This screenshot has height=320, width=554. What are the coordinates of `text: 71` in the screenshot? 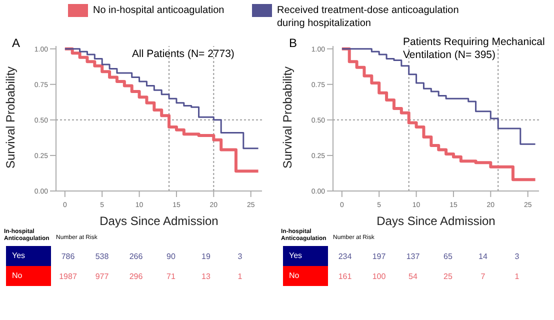 It's located at (171, 276).